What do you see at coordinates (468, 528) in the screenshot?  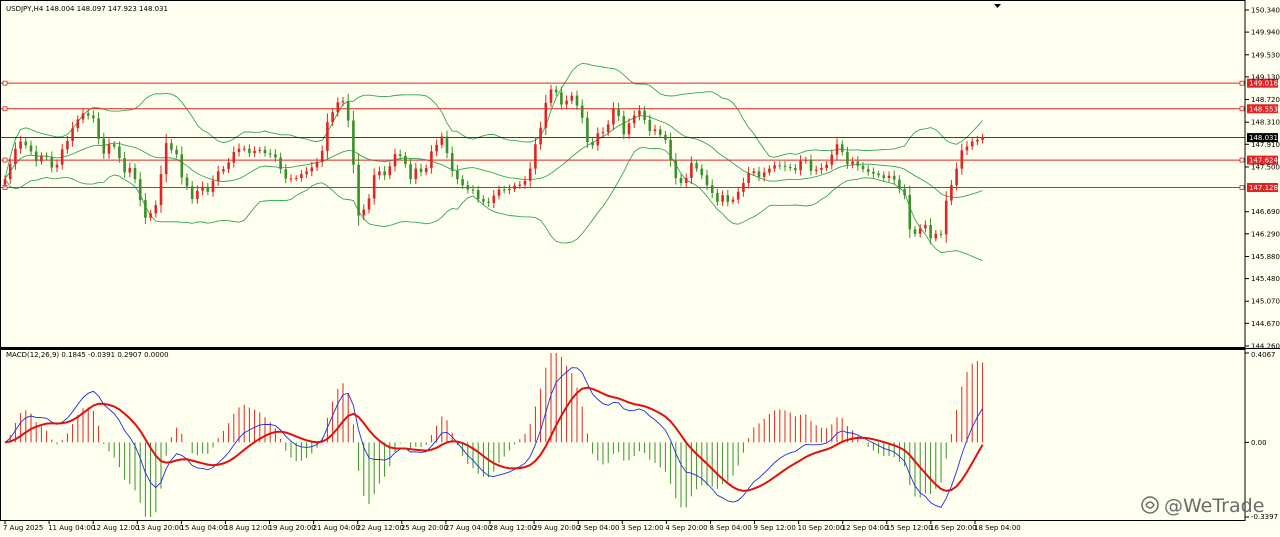 I see `time-tick-label: 27 Aug 04:00` at bounding box center [468, 528].